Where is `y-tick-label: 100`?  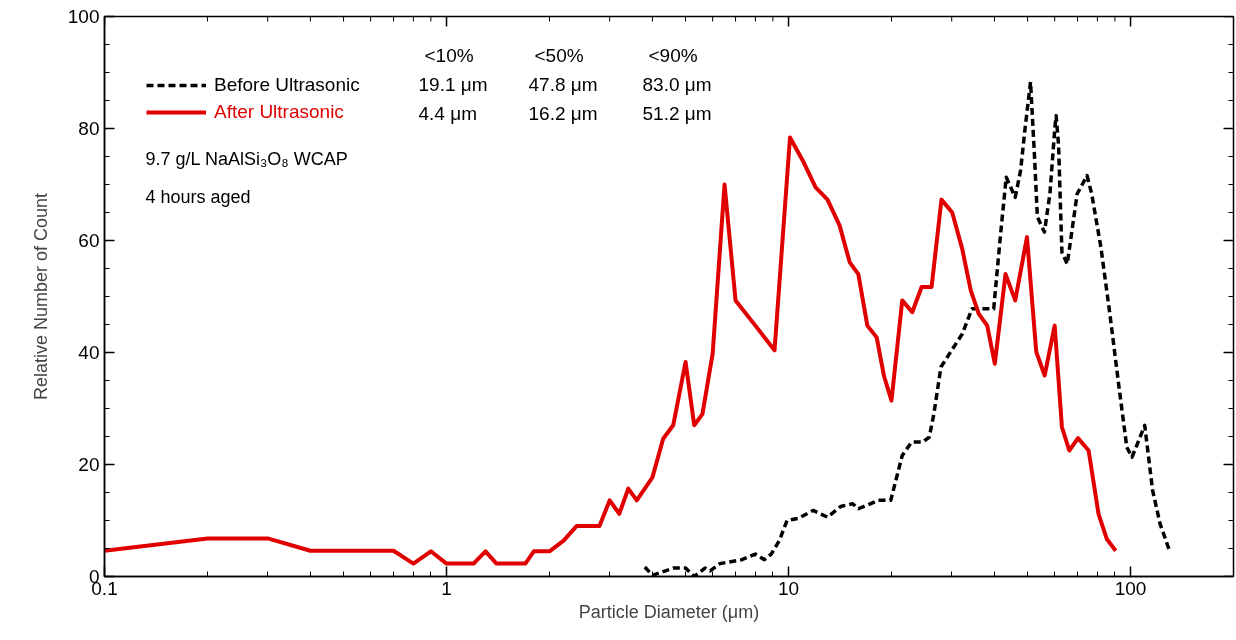 y-tick-label: 100 is located at coordinates (83, 16).